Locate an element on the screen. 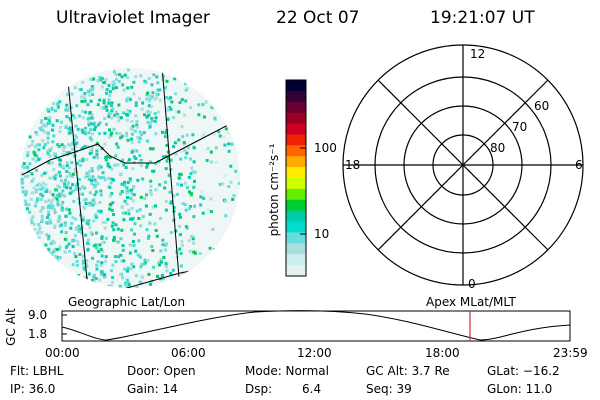  colorbar-segment is located at coordinates (296, 129).